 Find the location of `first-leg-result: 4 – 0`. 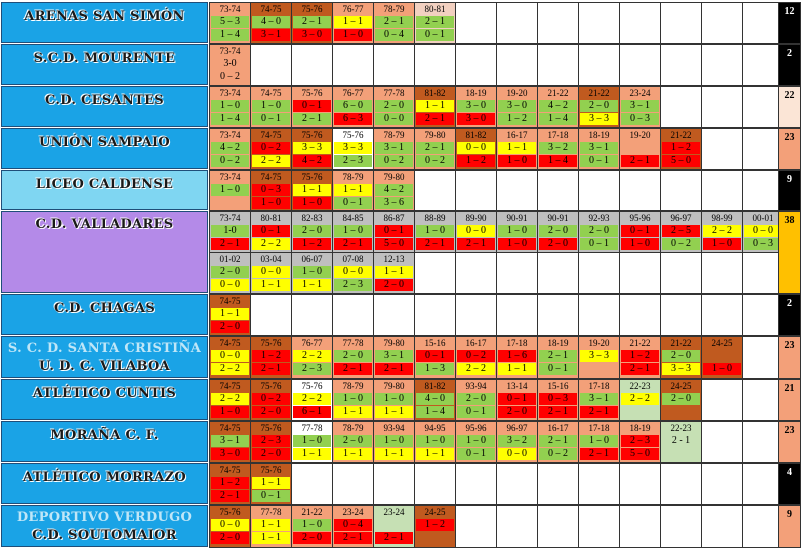

first-leg-result: 4 – 0 is located at coordinates (435, 399).